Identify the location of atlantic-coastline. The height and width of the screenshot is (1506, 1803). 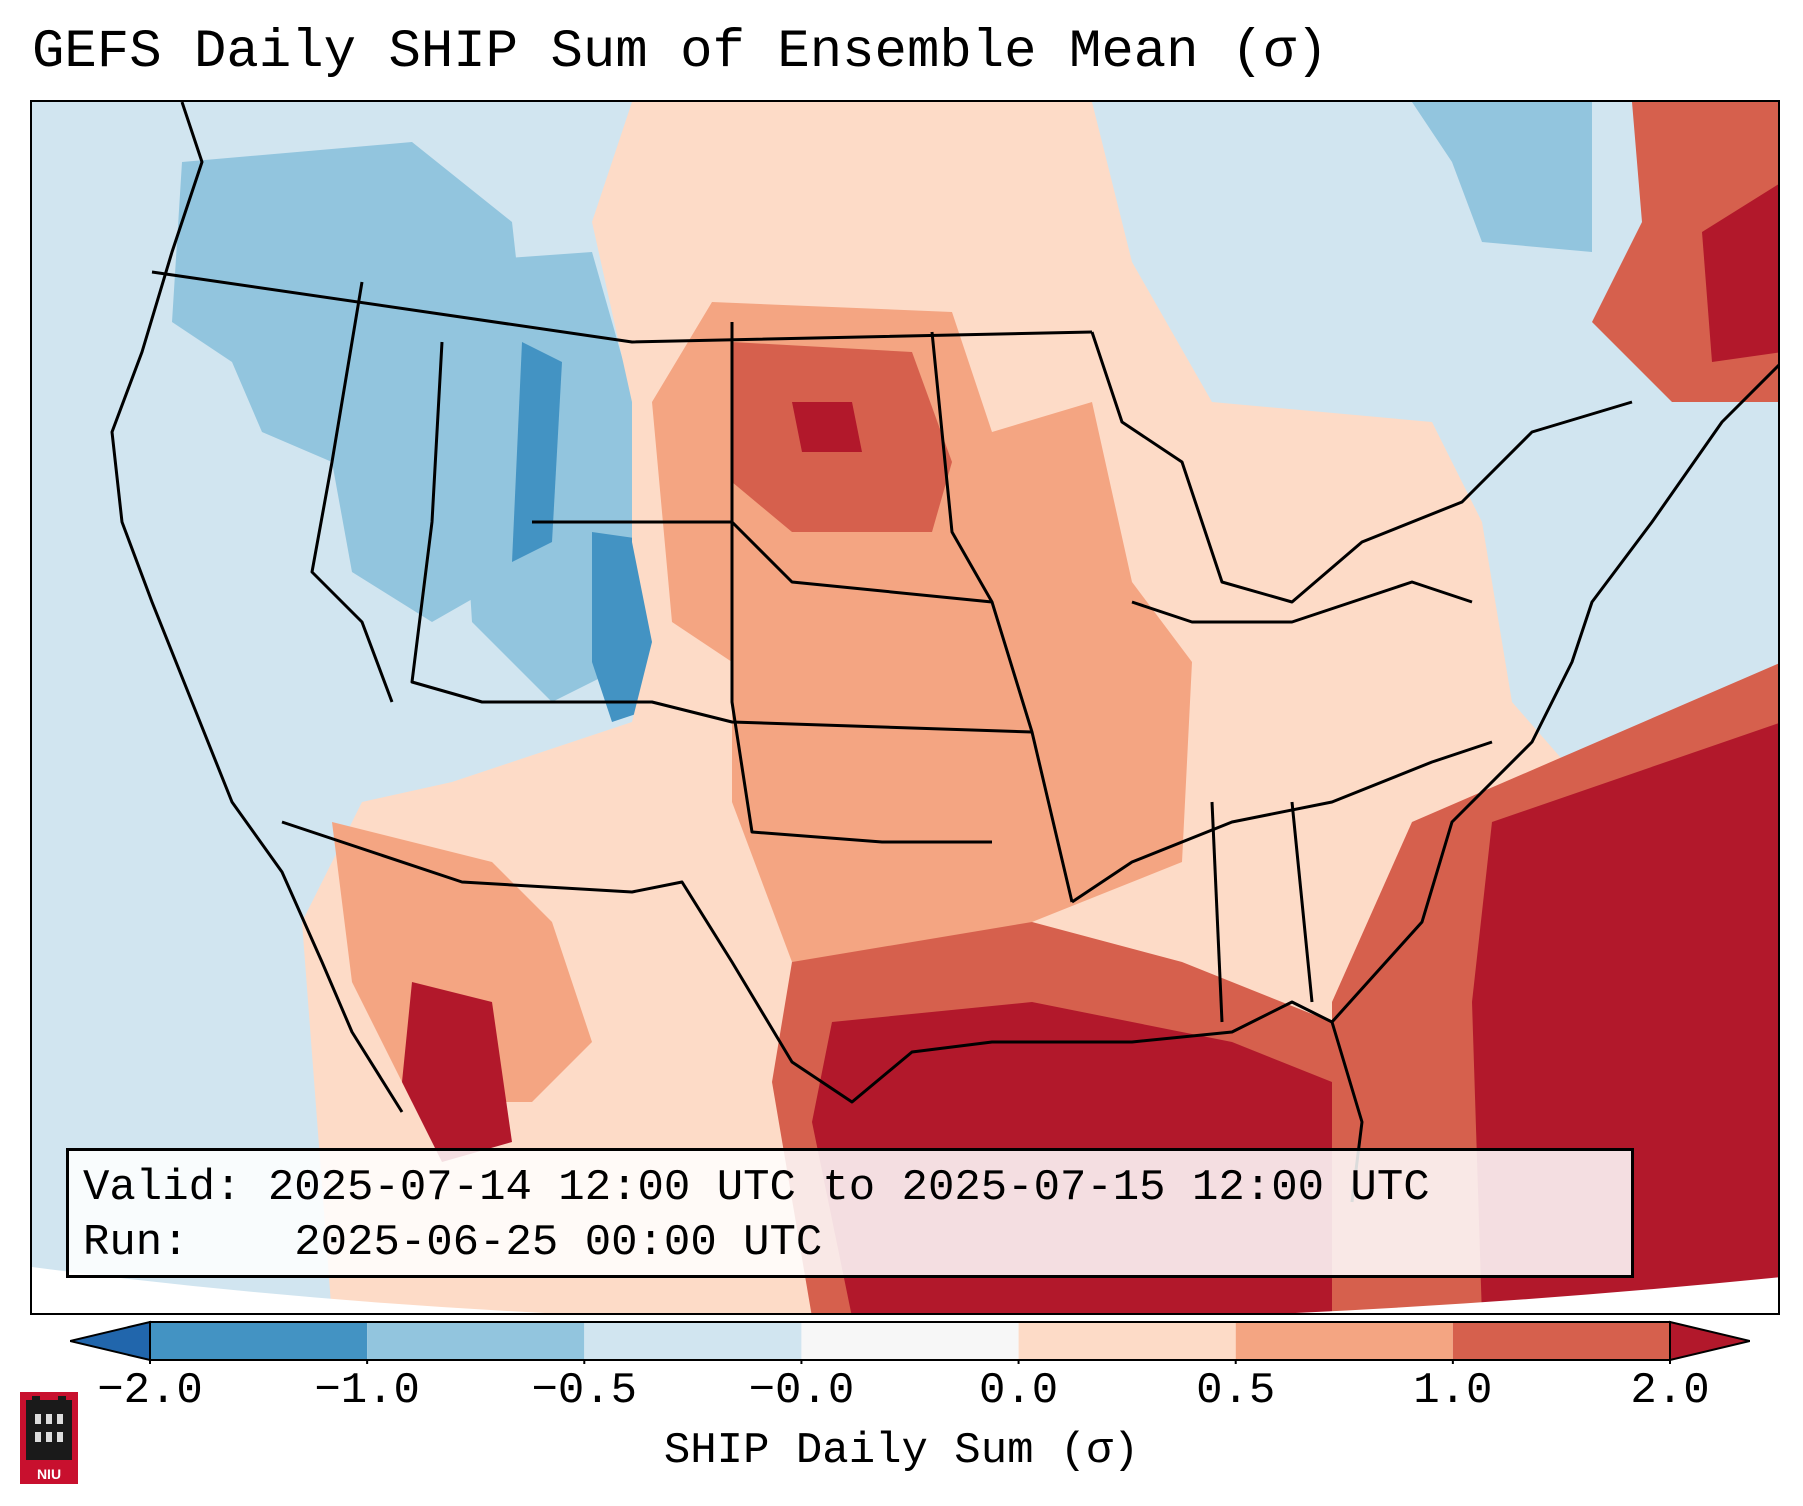
(1554, 693).